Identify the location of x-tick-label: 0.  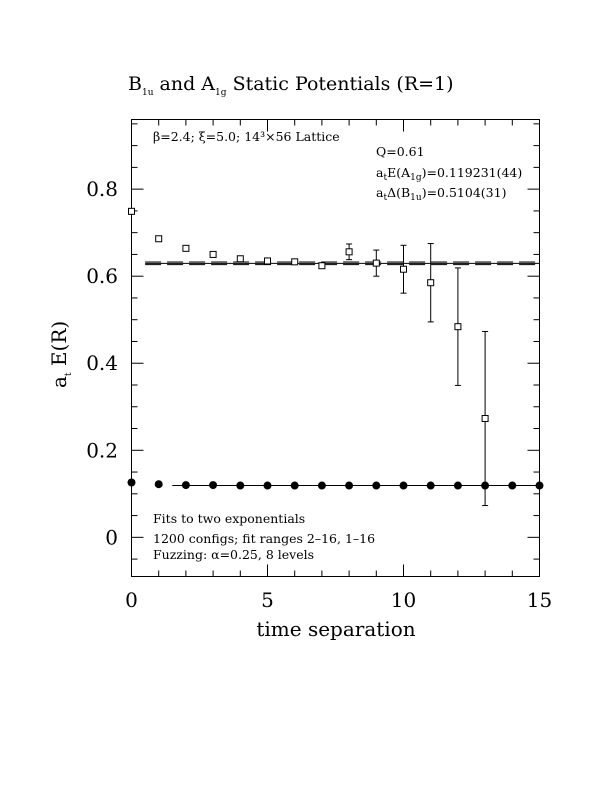
(131, 600).